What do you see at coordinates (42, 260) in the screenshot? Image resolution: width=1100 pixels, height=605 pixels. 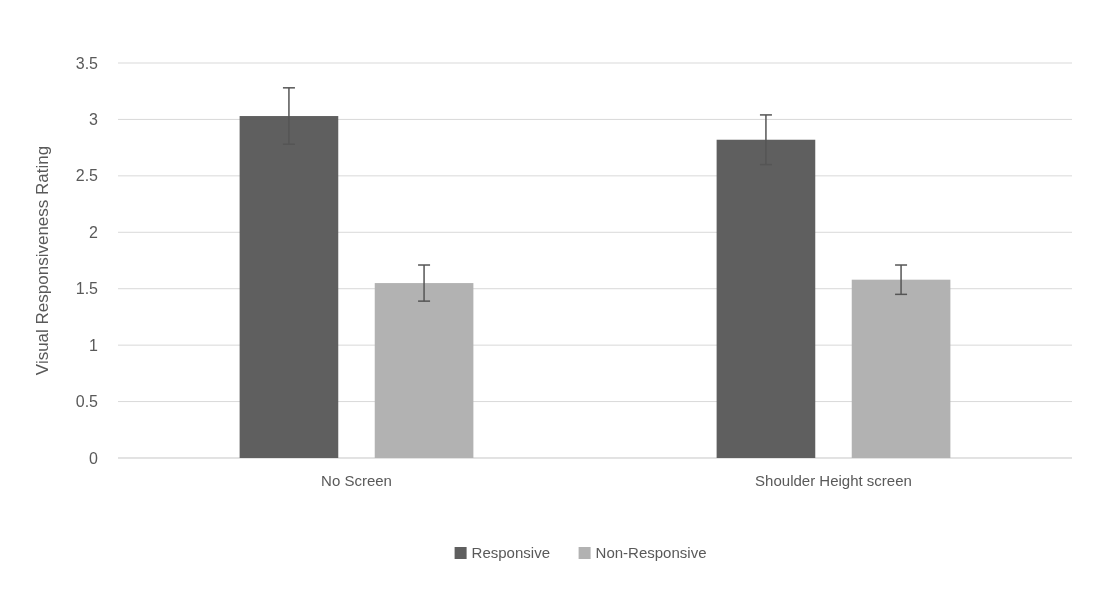 I see `y-axis-title: Visual Responsiveness Rating` at bounding box center [42, 260].